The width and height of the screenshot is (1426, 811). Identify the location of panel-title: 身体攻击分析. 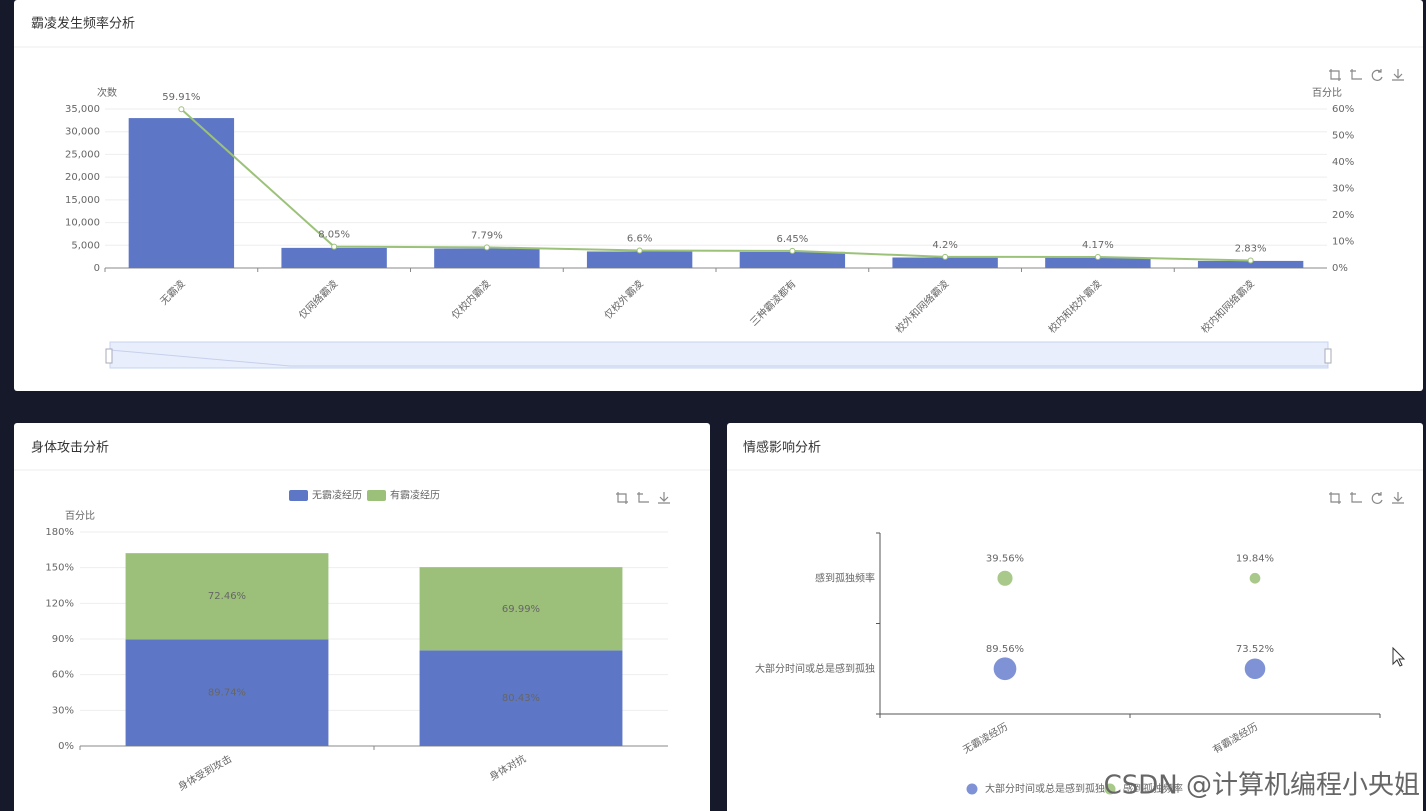
(70, 448).